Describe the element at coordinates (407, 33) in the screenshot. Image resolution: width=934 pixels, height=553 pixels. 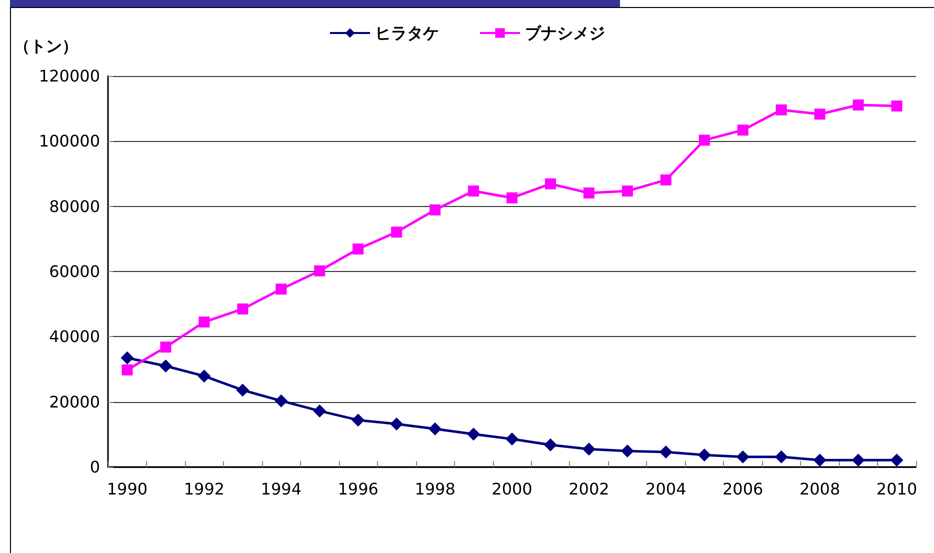
I see `legend-label: ヒラタケ` at that location.